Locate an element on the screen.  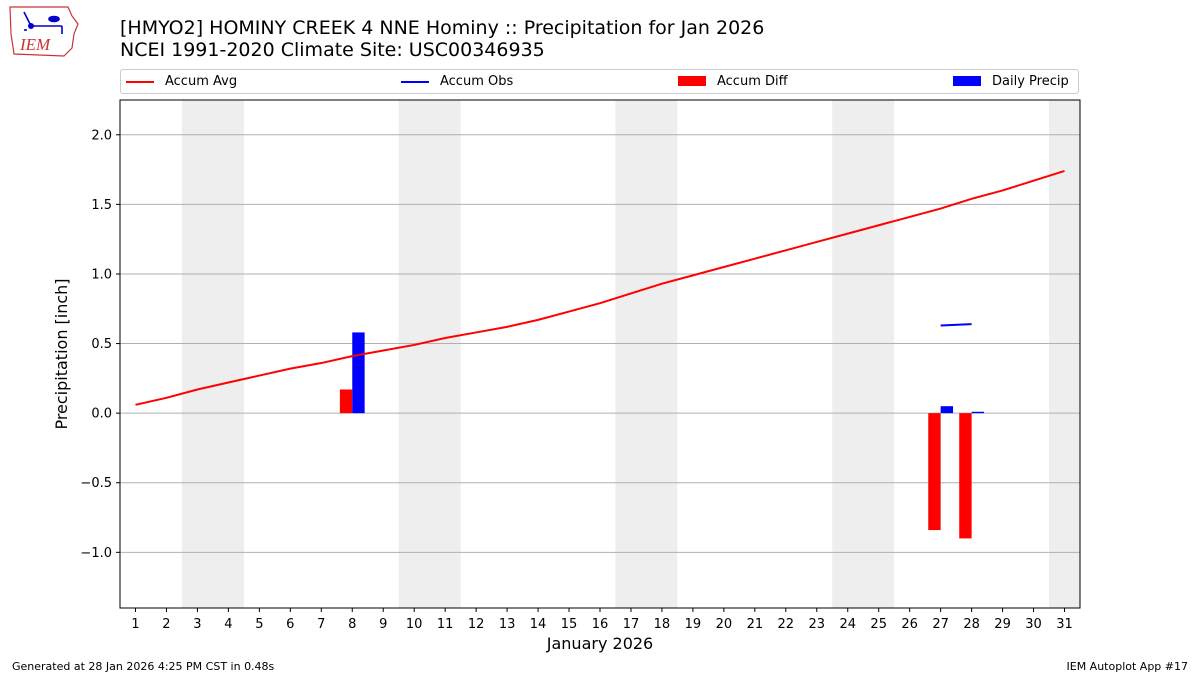
x-tick-label-22: 22 is located at coordinates (786, 624).